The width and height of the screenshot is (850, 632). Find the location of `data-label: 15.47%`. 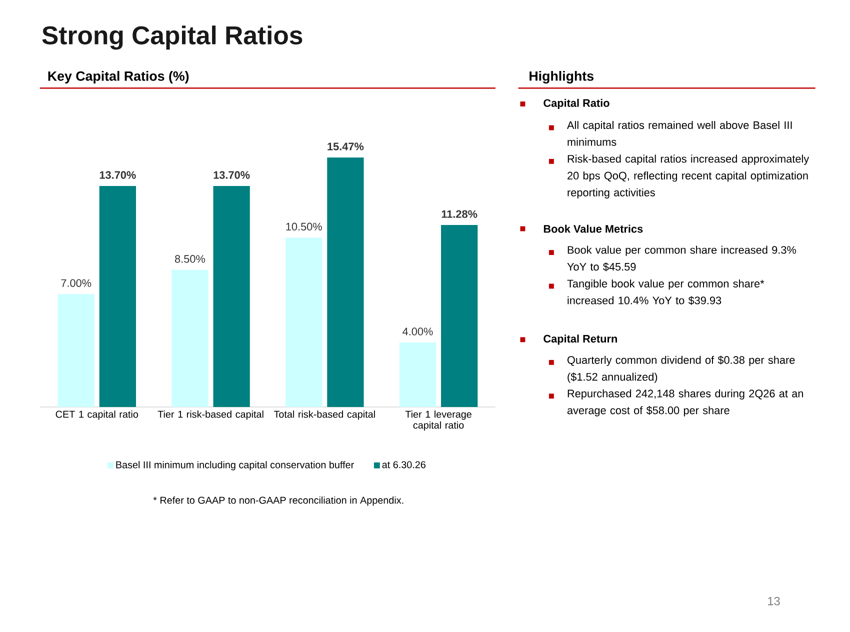

data-label: 15.47% is located at coordinates (346, 146).